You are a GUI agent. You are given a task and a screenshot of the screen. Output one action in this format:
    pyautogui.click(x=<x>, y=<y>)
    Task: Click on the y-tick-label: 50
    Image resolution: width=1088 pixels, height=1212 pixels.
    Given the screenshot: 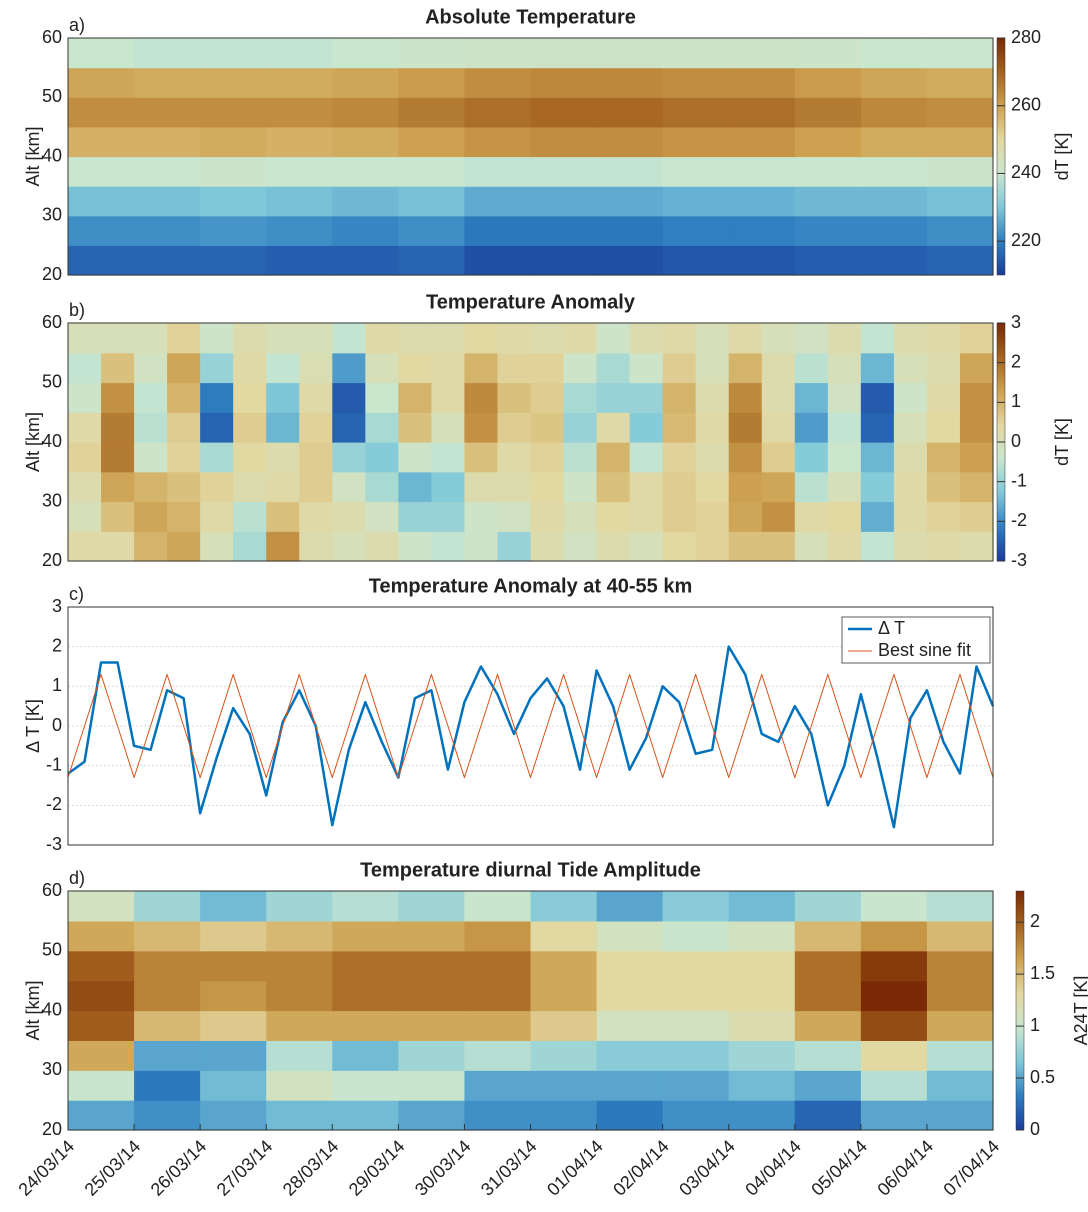 What is the action you would take?
    pyautogui.click(x=52, y=96)
    